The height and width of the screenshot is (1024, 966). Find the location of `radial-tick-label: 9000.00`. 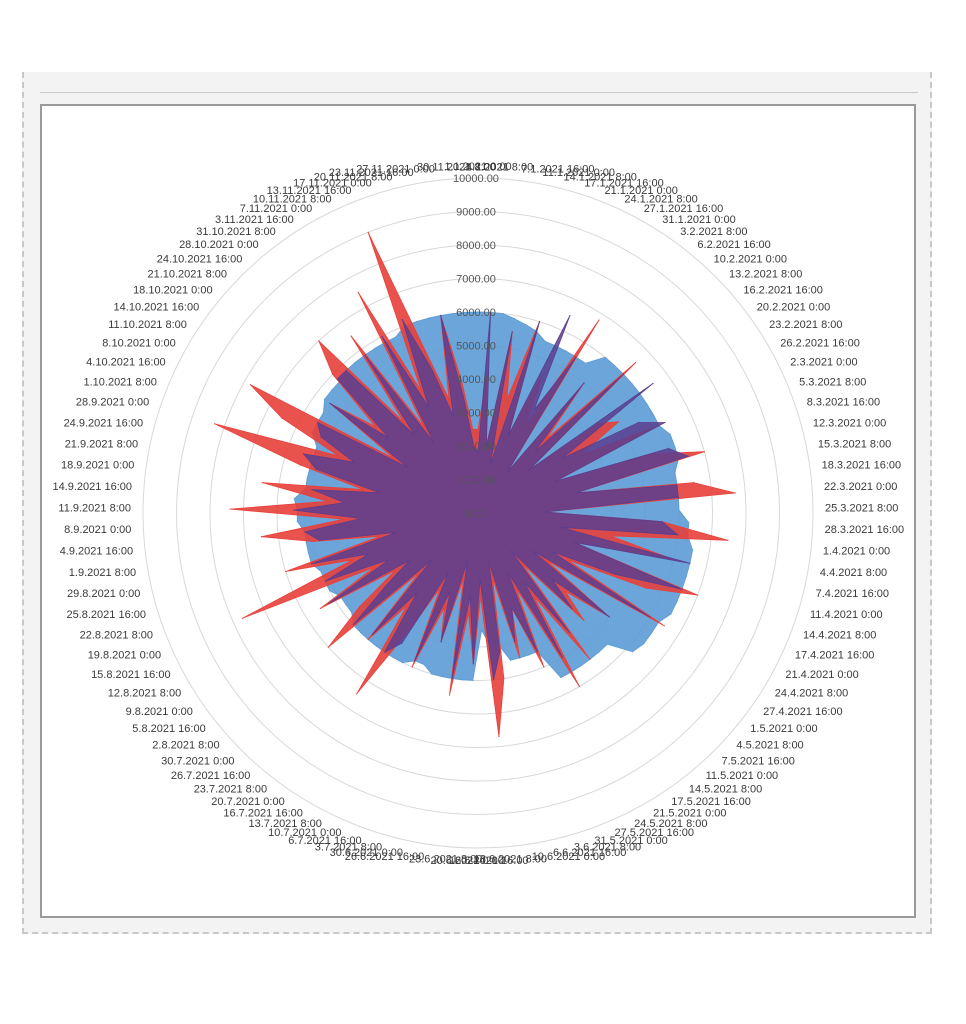

radial-tick-label: 9000.00 is located at coordinates (476, 213).